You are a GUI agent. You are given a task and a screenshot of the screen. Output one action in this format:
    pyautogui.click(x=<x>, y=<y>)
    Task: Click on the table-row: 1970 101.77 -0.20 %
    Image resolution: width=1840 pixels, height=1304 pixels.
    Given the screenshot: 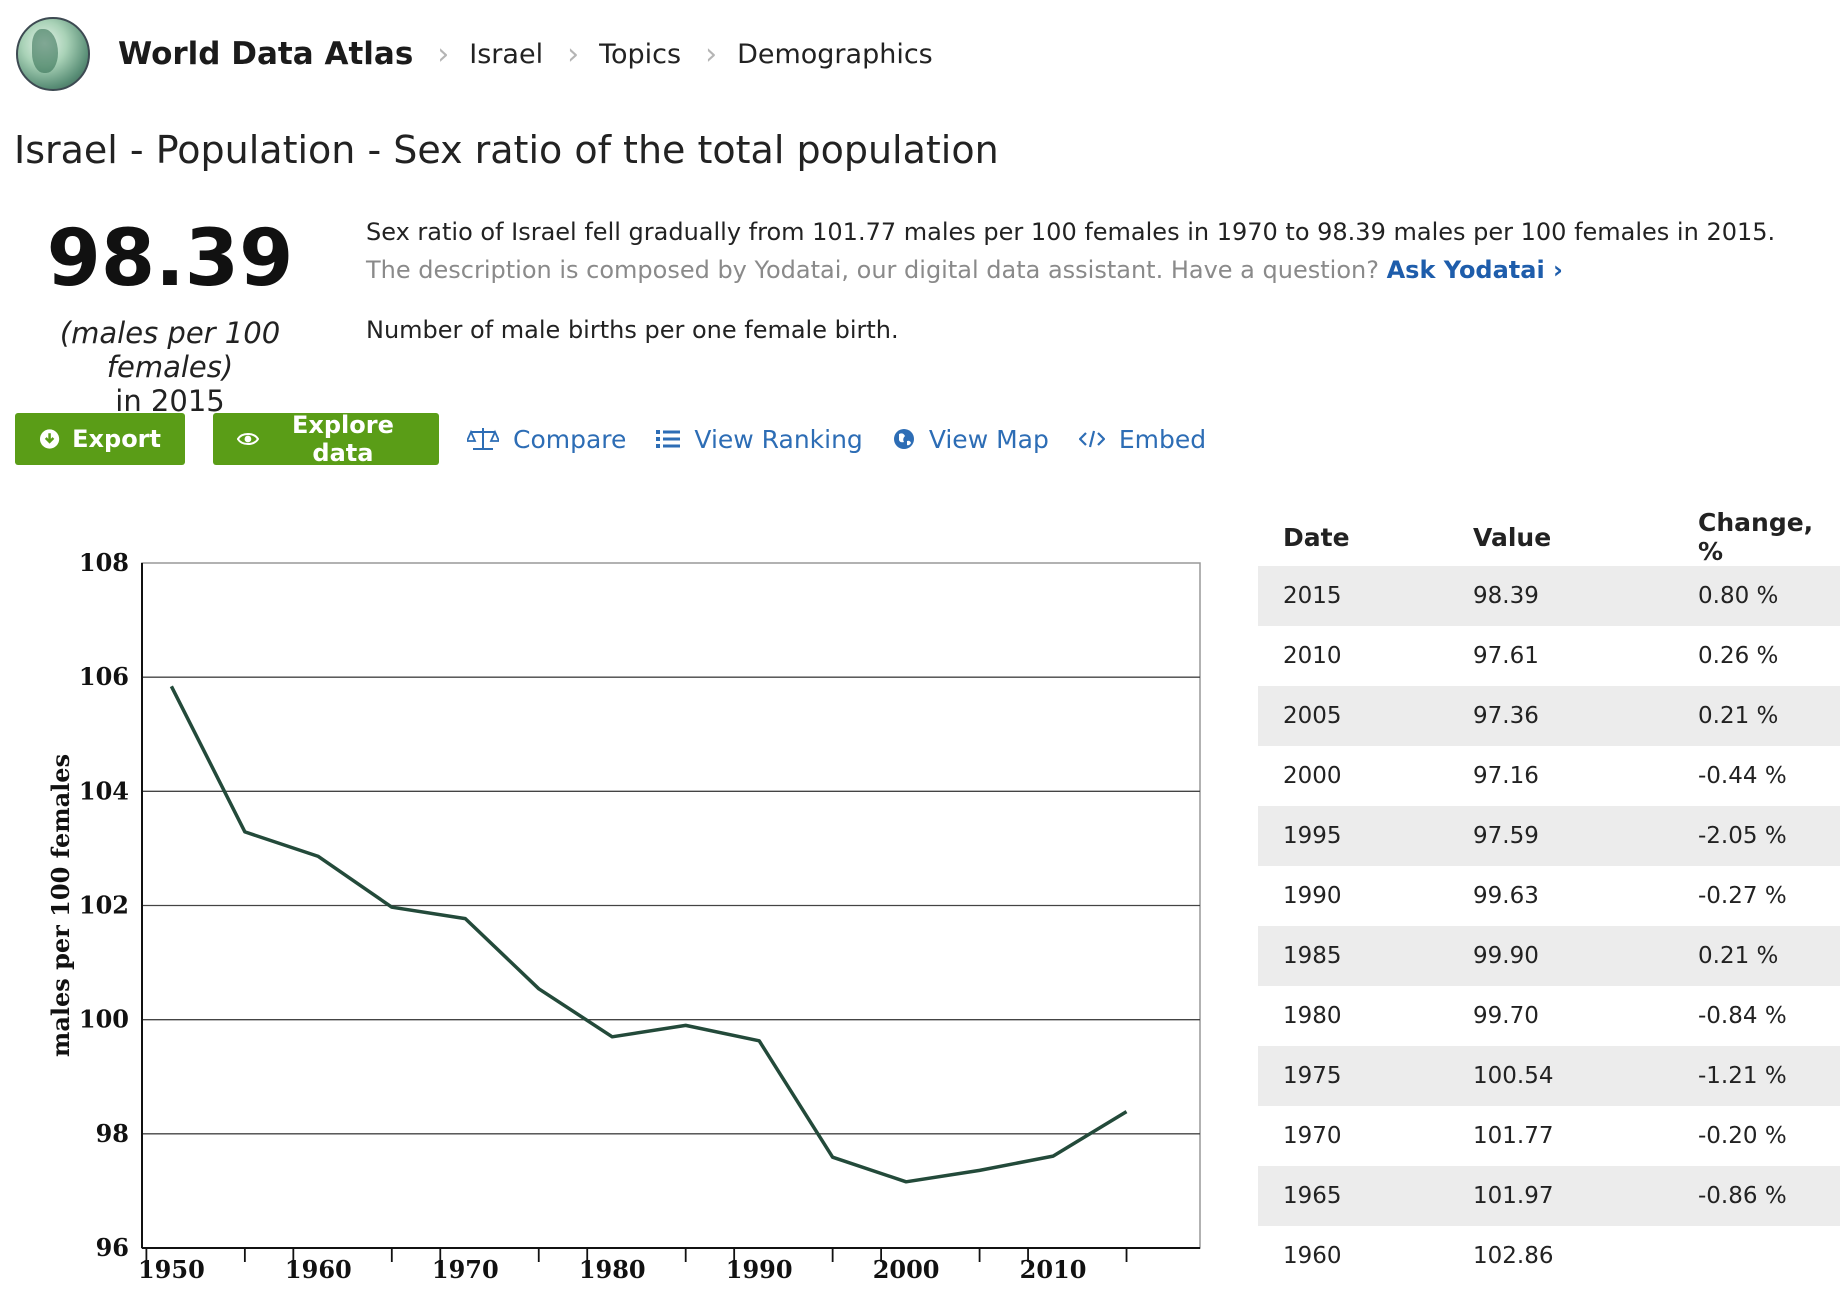 What is the action you would take?
    pyautogui.click(x=1549, y=1136)
    